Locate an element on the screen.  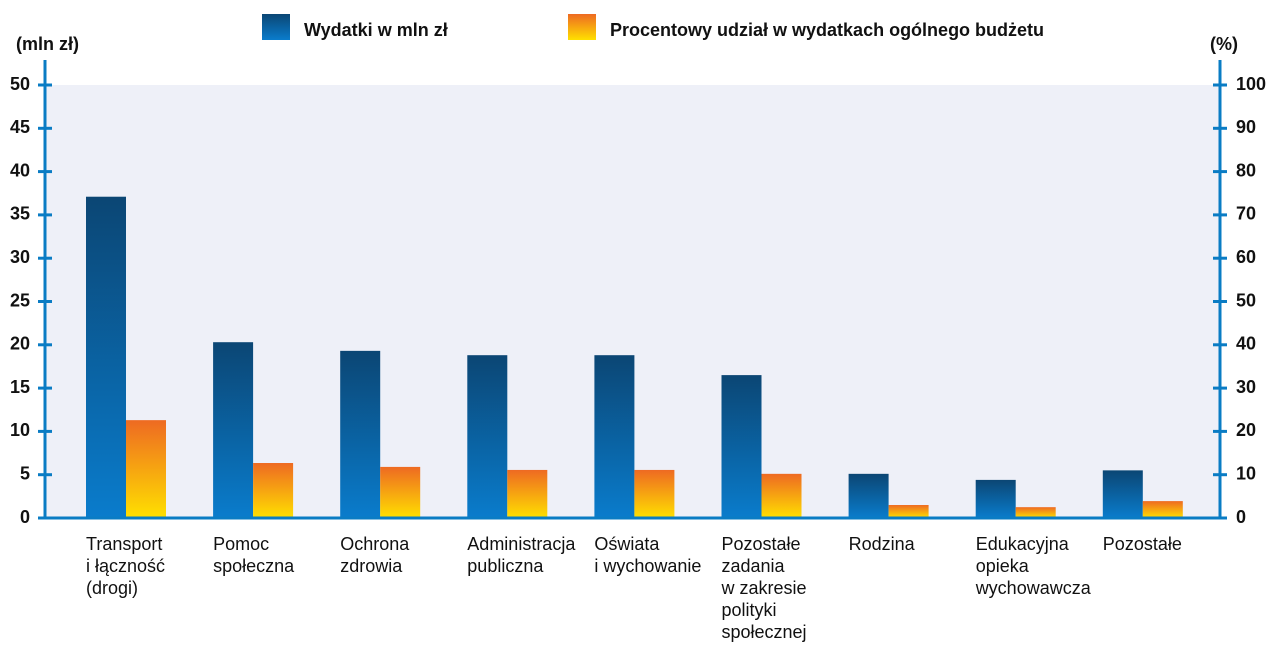
y-tick-label: 35 is located at coordinates (20, 214).